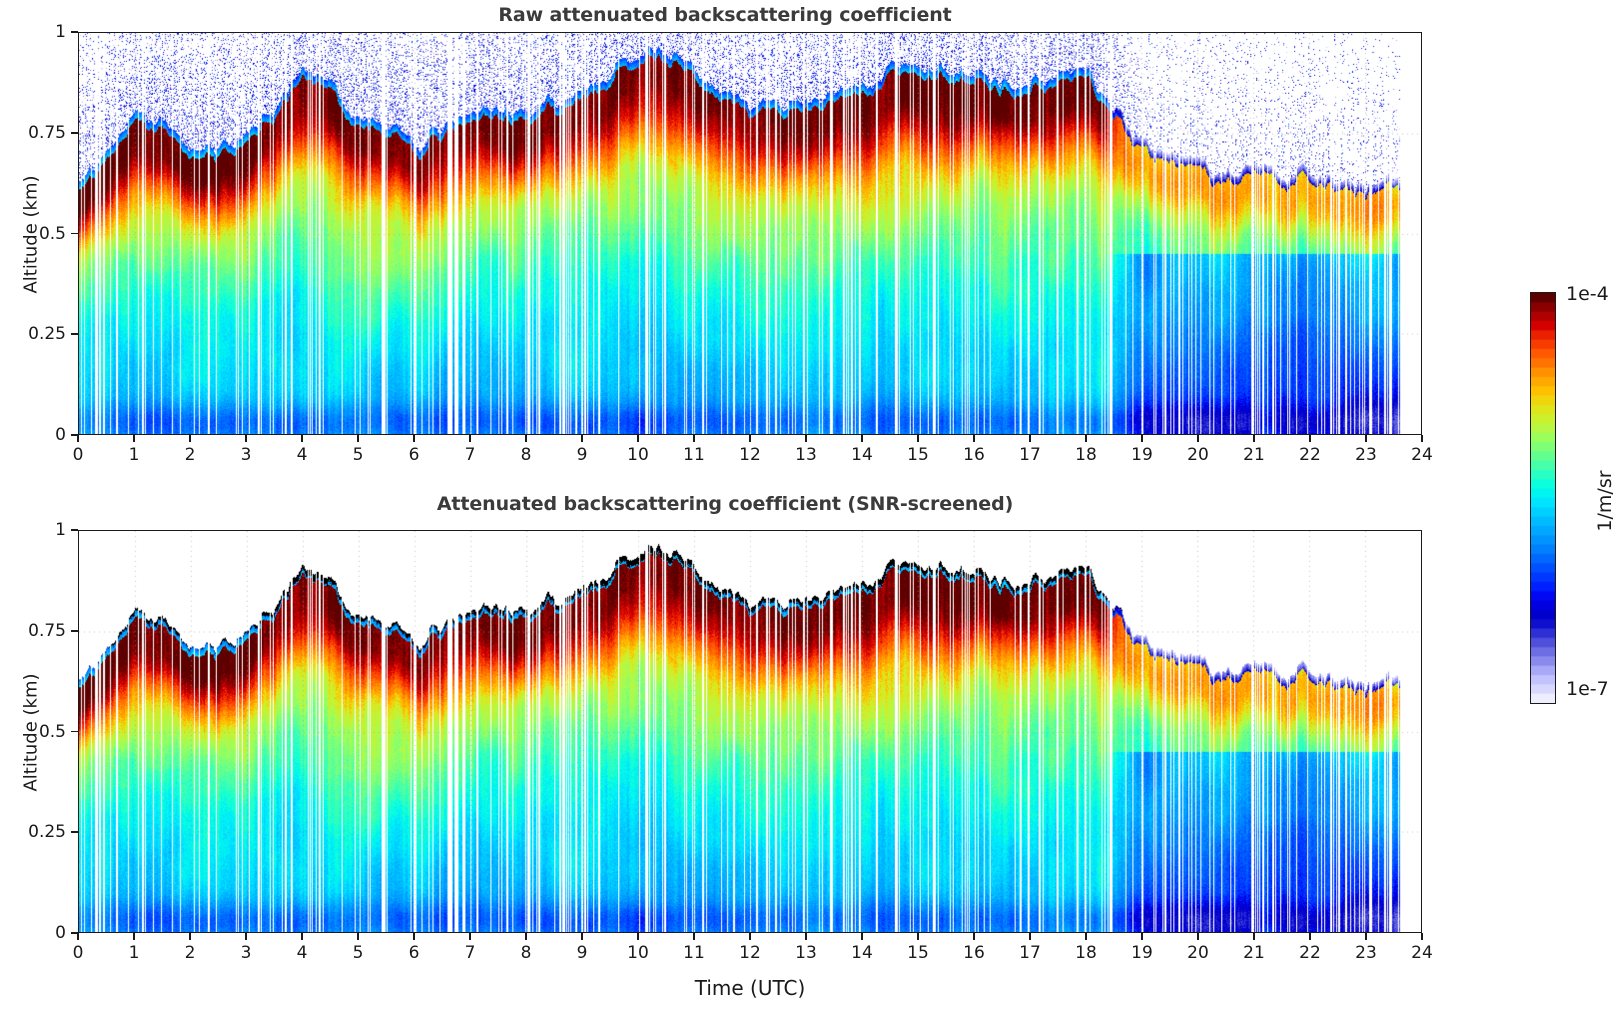 The image size is (1621, 1020). Describe the element at coordinates (1030, 455) in the screenshot. I see `x-tick-label: 17` at that location.